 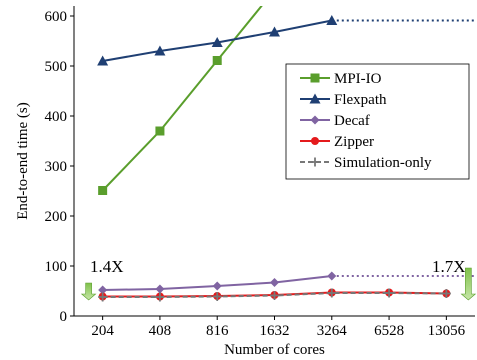 I want to click on x-tick-label: 816, so click(x=217, y=331).